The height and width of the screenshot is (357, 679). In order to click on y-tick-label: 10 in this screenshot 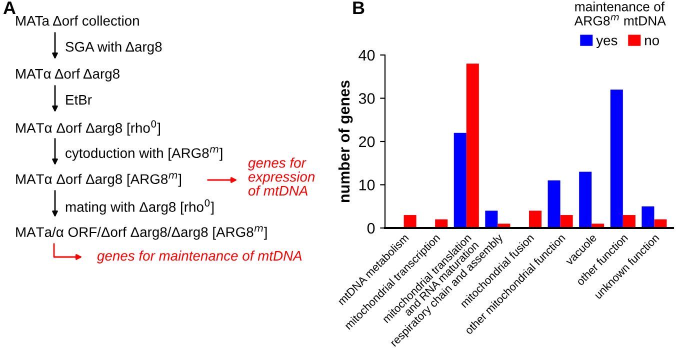, I will do `click(367, 185)`.